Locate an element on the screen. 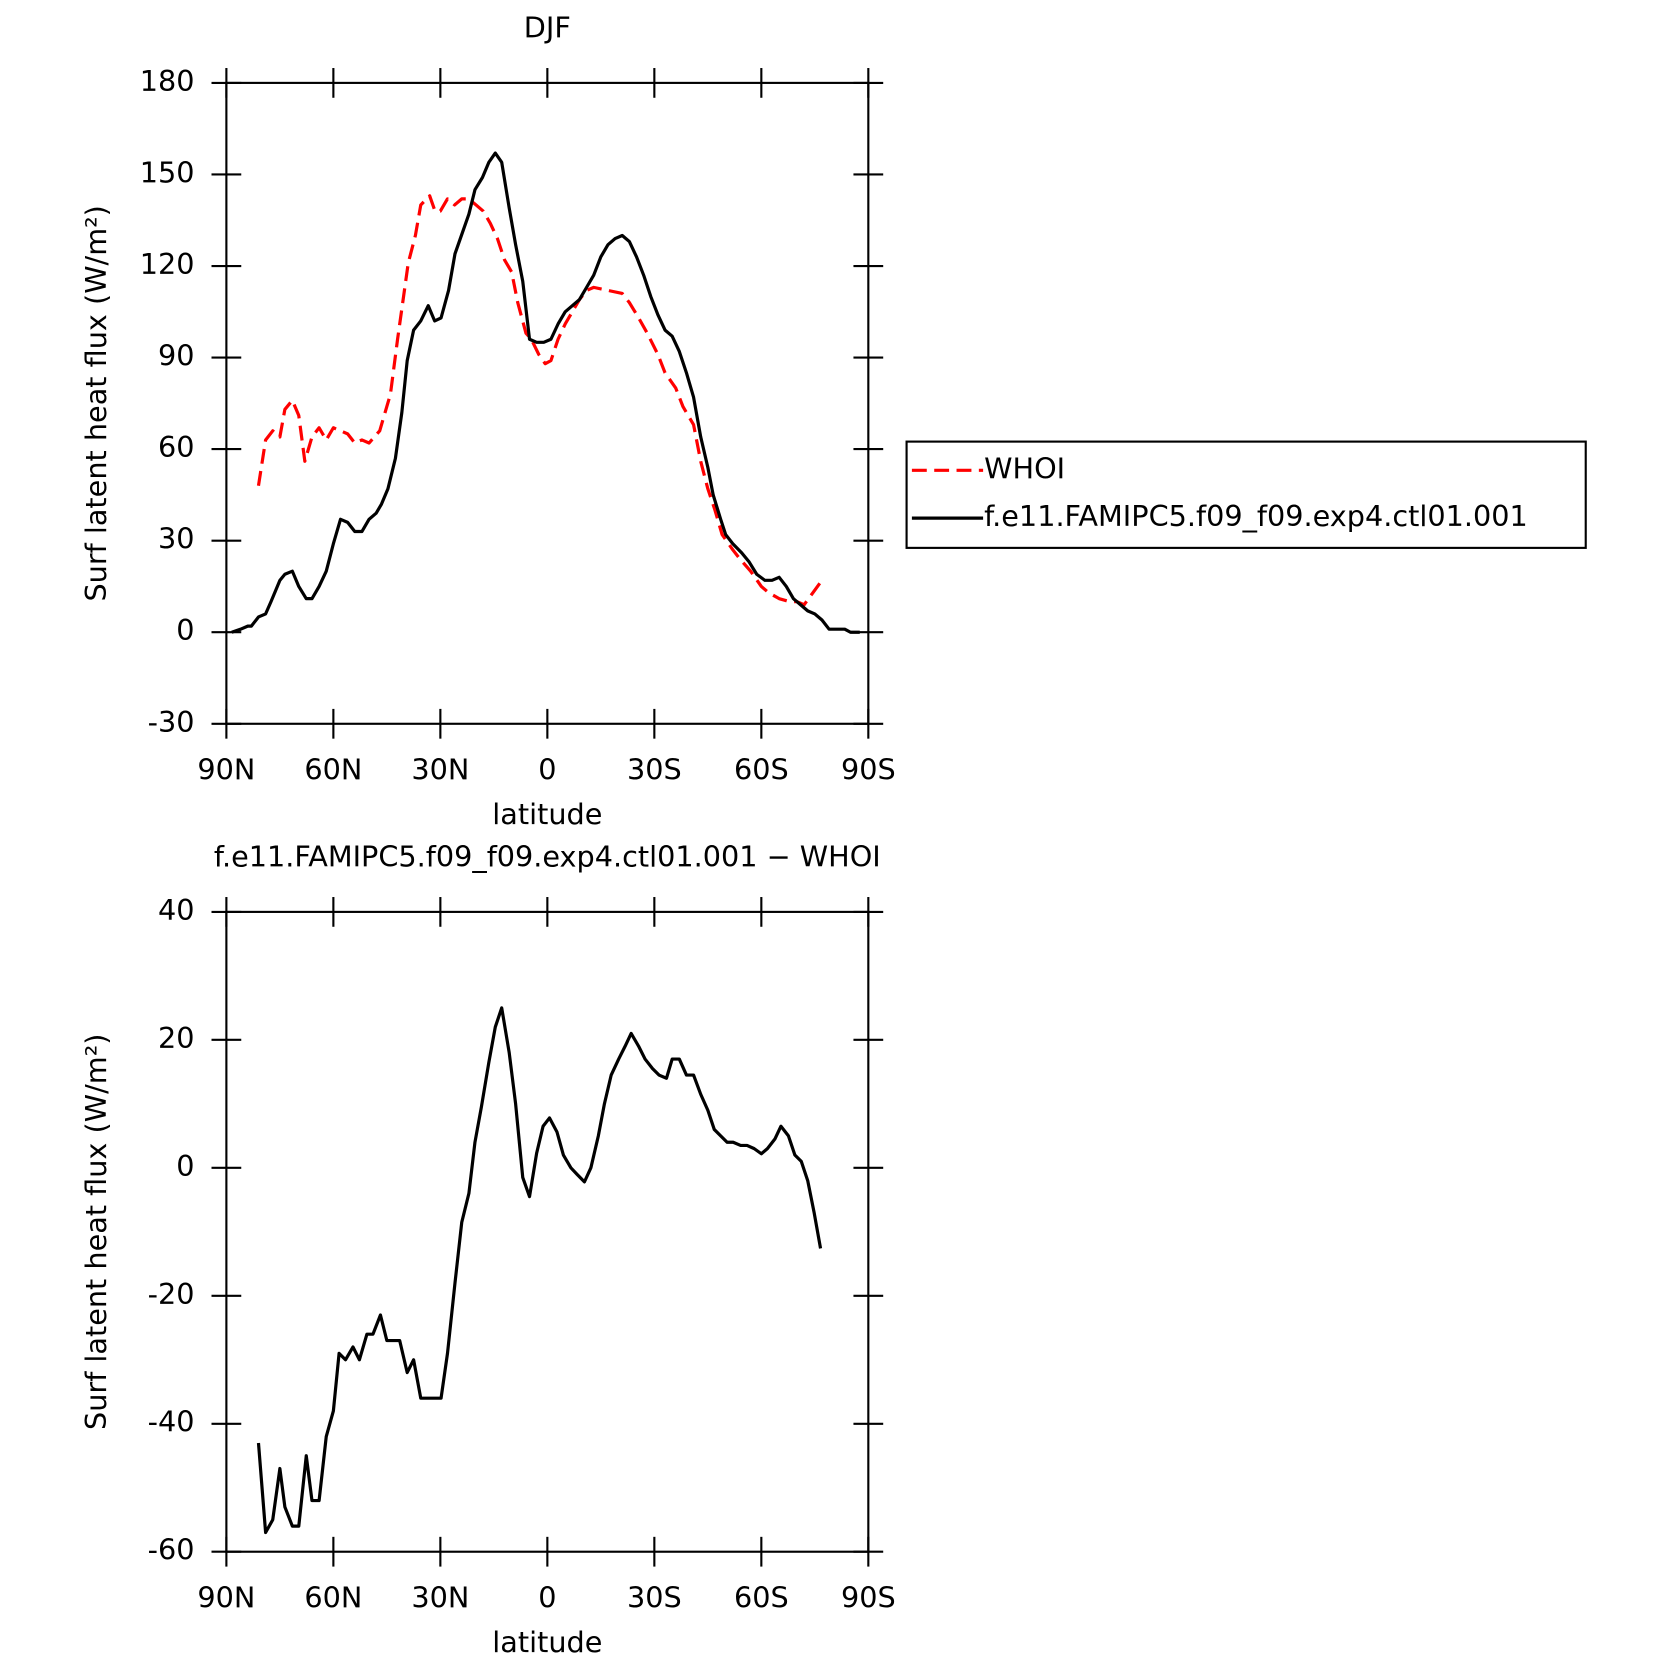  y-tick-label: 20 is located at coordinates (176, 1038).